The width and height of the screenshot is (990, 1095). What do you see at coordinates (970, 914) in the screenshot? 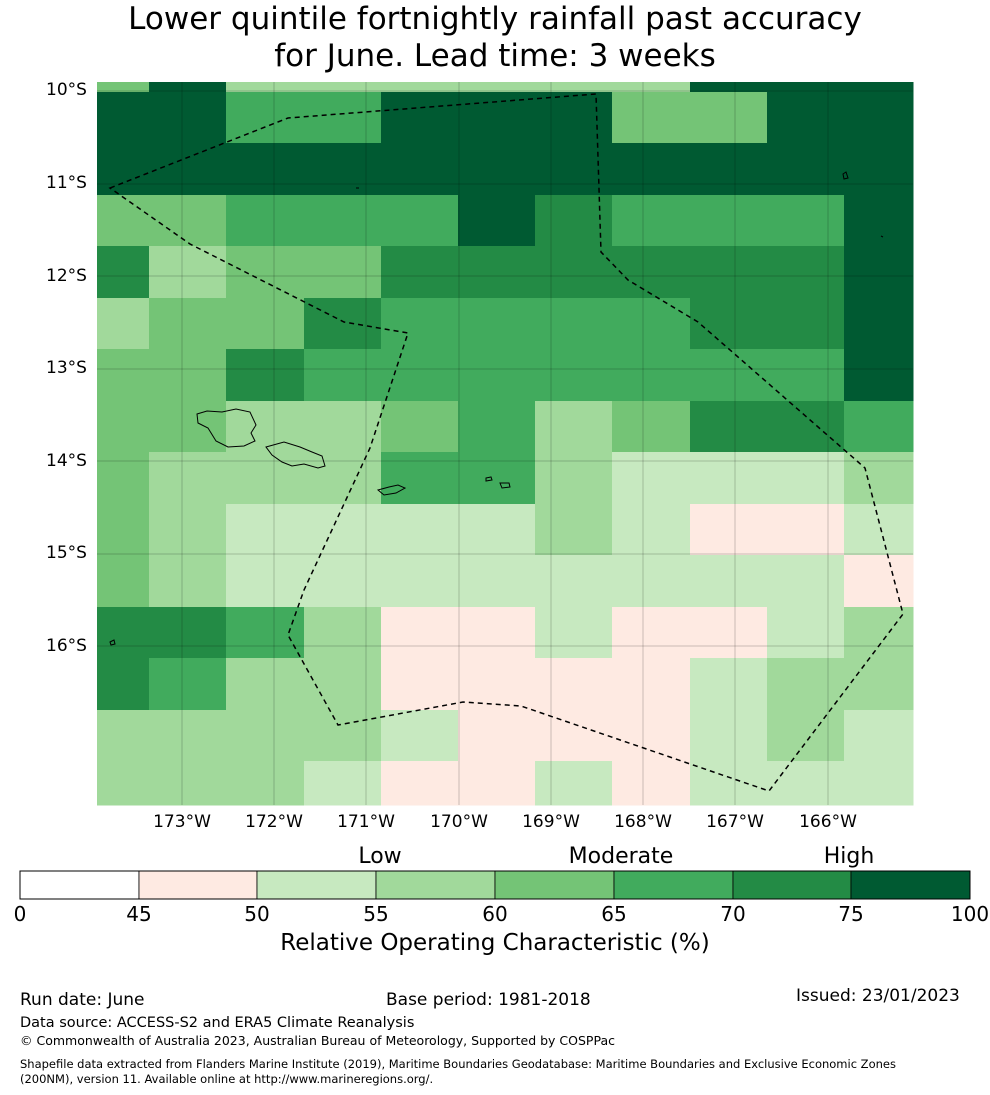
I see `colorbar-tick: 100` at bounding box center [970, 914].